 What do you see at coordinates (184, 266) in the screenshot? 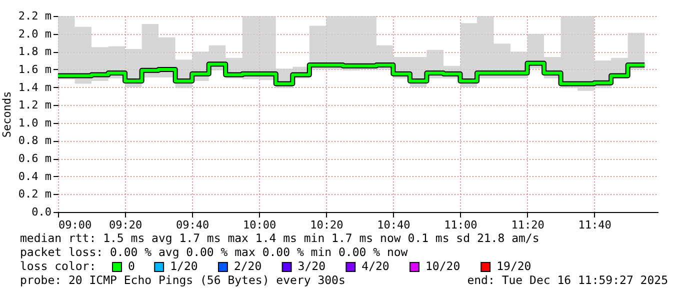
I see `legend-label: 1/20` at bounding box center [184, 266].